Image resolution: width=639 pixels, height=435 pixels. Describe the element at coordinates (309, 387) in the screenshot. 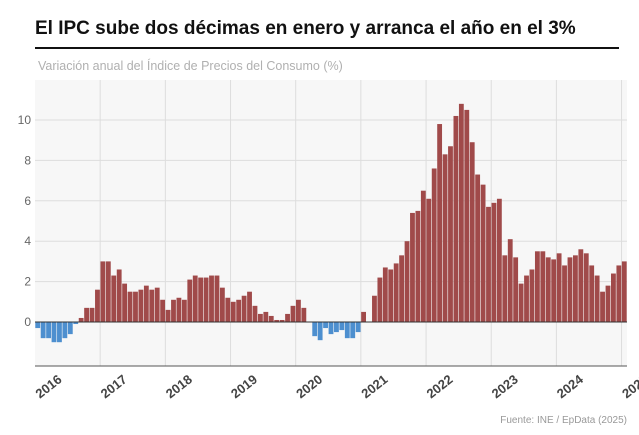

I see `x-tick-label: 2020` at that location.